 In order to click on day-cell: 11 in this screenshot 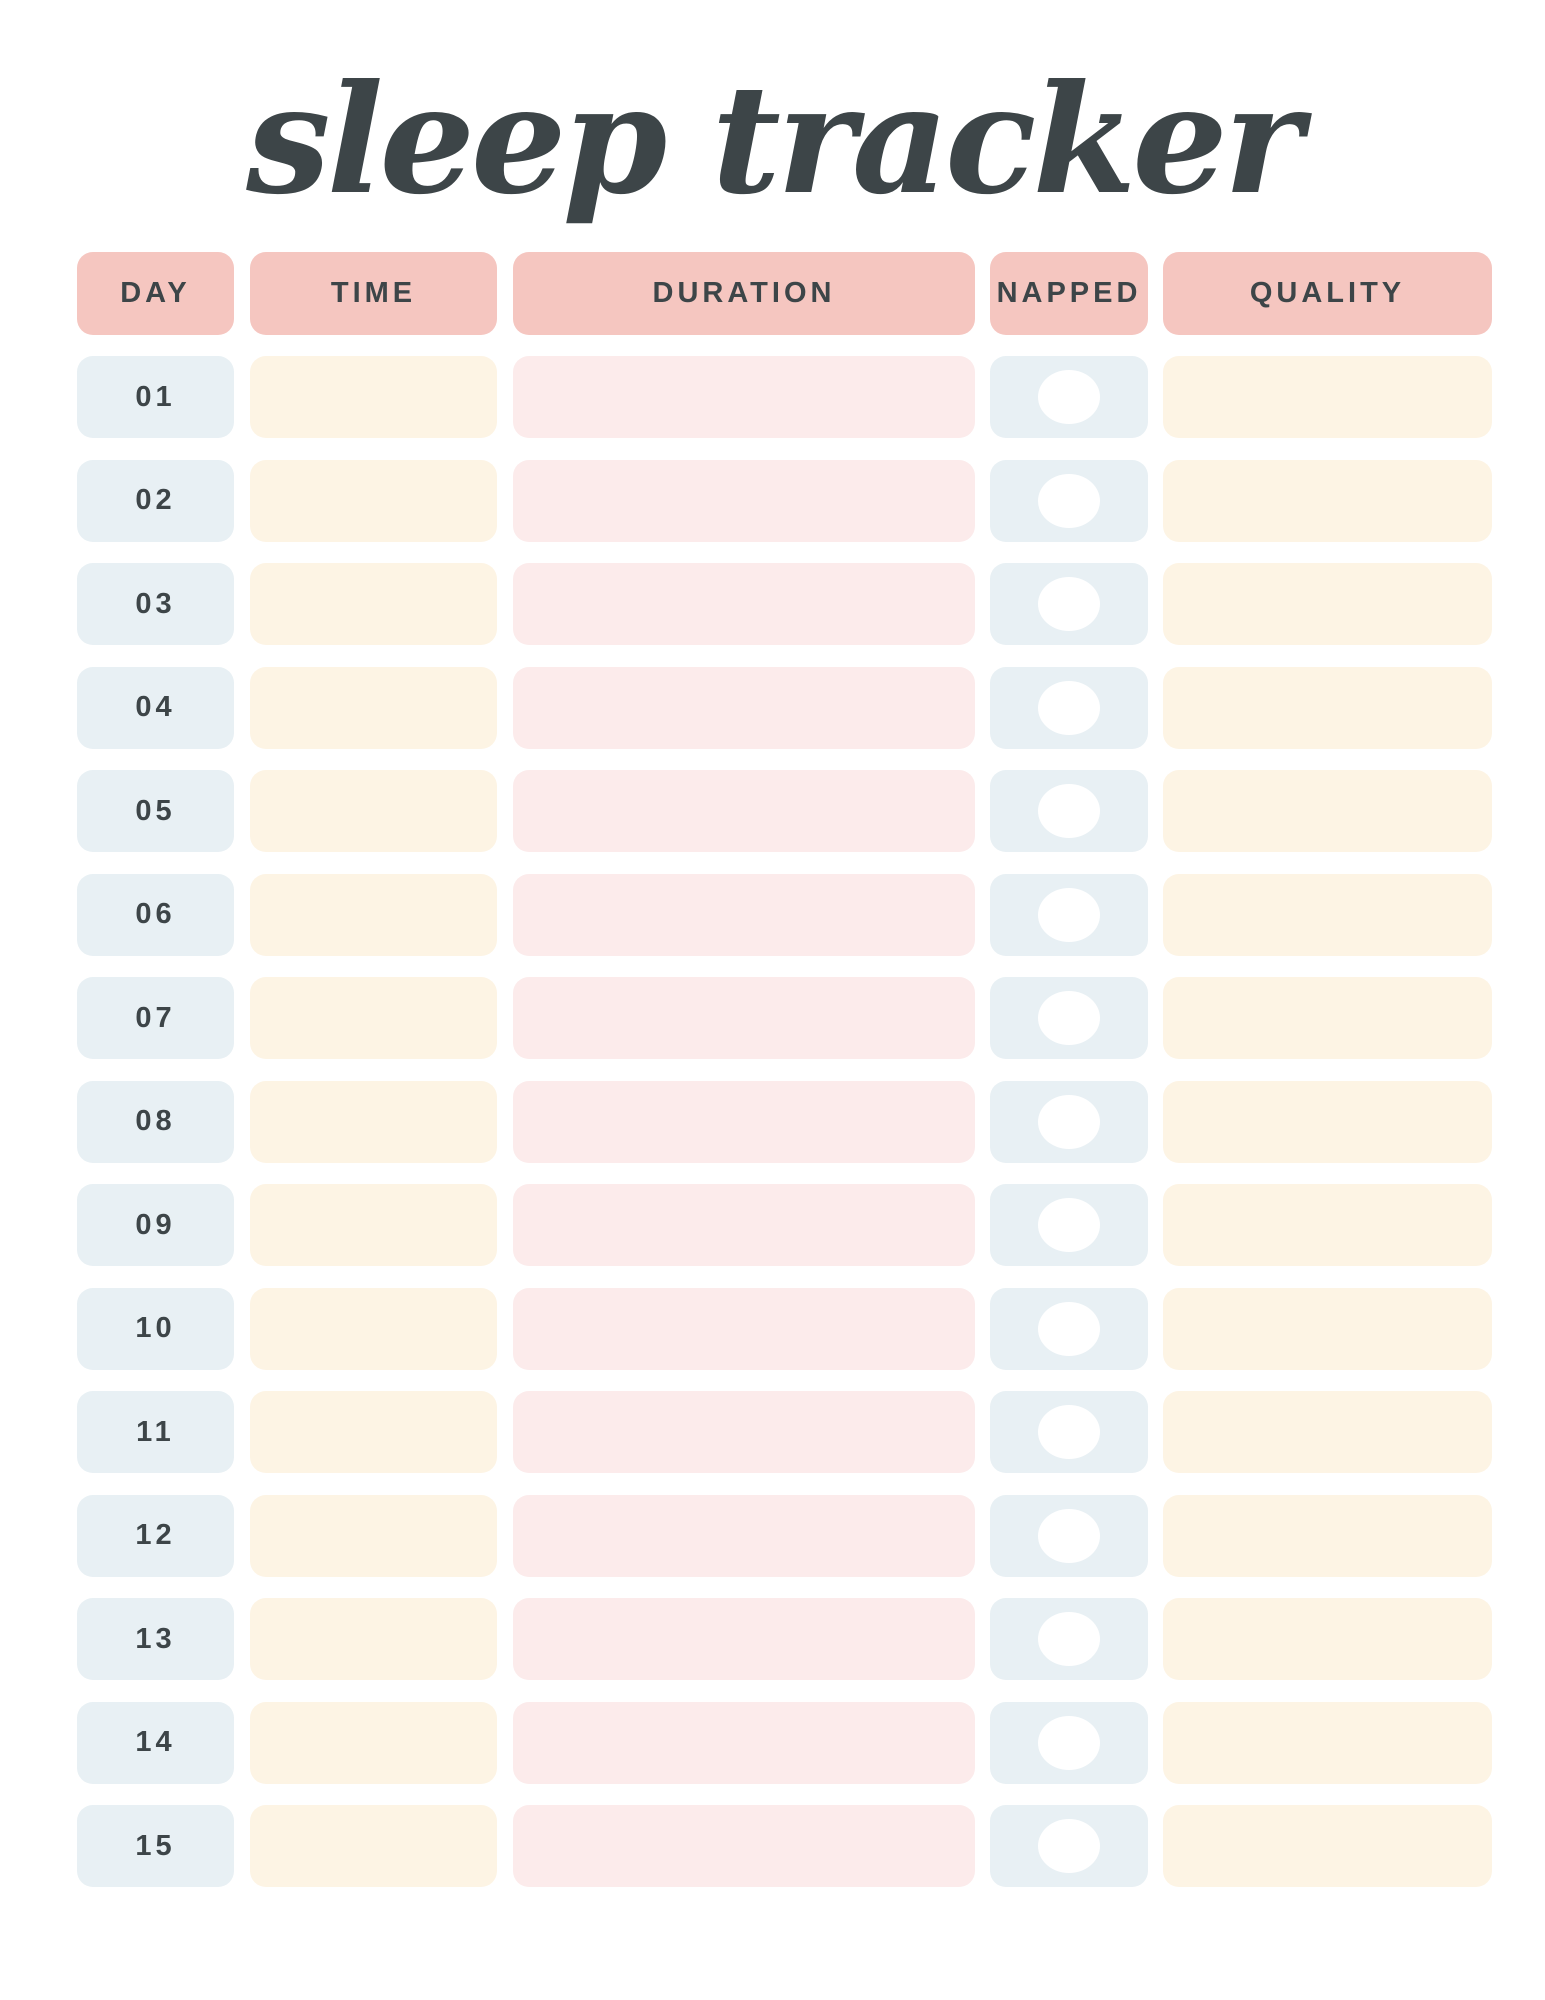, I will do `click(155, 1432)`.